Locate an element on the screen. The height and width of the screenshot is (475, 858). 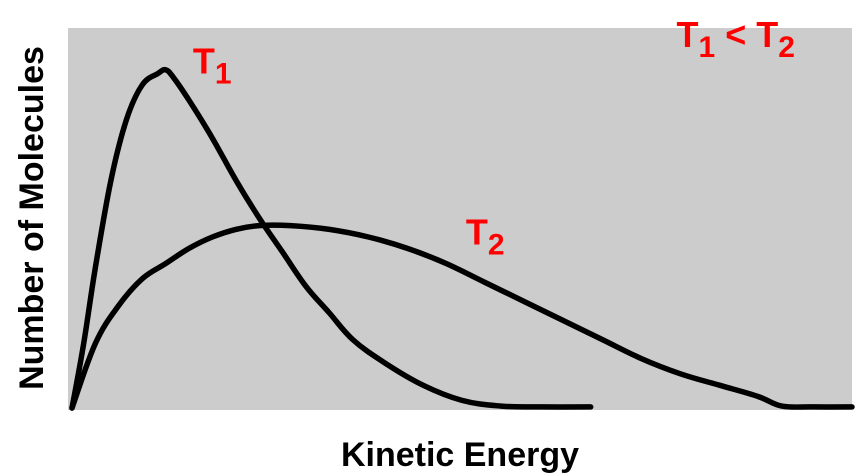
x-axis-label: Kinetic Energy is located at coordinates (460, 455).